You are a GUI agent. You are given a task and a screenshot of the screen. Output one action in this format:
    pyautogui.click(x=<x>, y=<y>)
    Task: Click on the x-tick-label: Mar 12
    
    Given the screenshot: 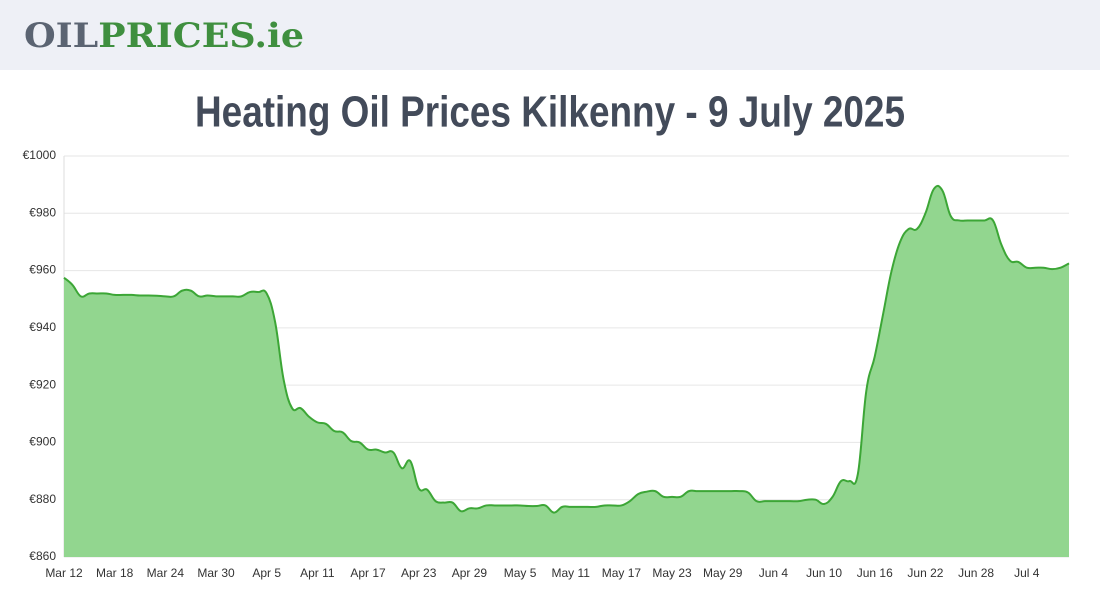 What is the action you would take?
    pyautogui.click(x=64, y=573)
    